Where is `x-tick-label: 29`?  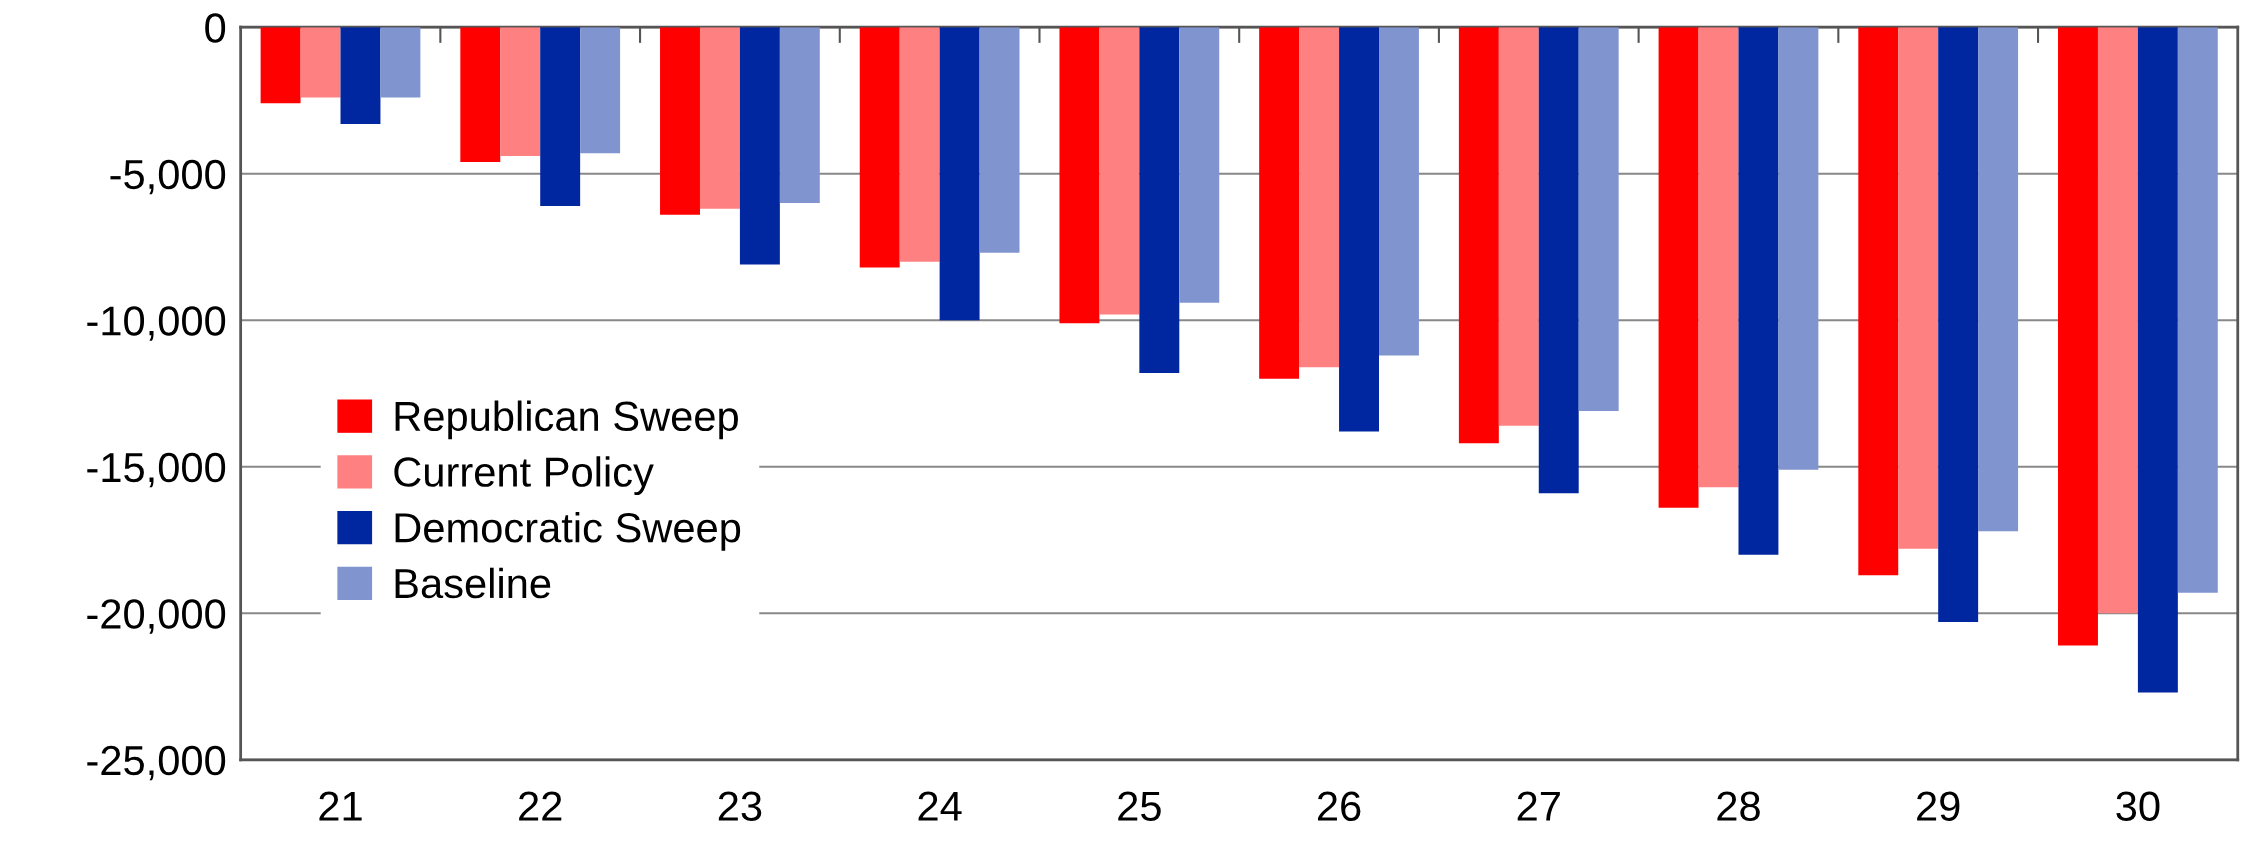 x-tick-label: 29 is located at coordinates (1938, 806).